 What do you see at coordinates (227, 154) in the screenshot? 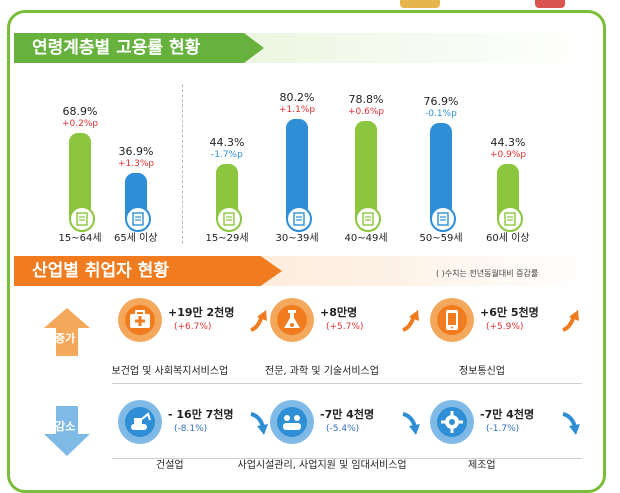
I see `change-label: -1.7%p` at bounding box center [227, 154].